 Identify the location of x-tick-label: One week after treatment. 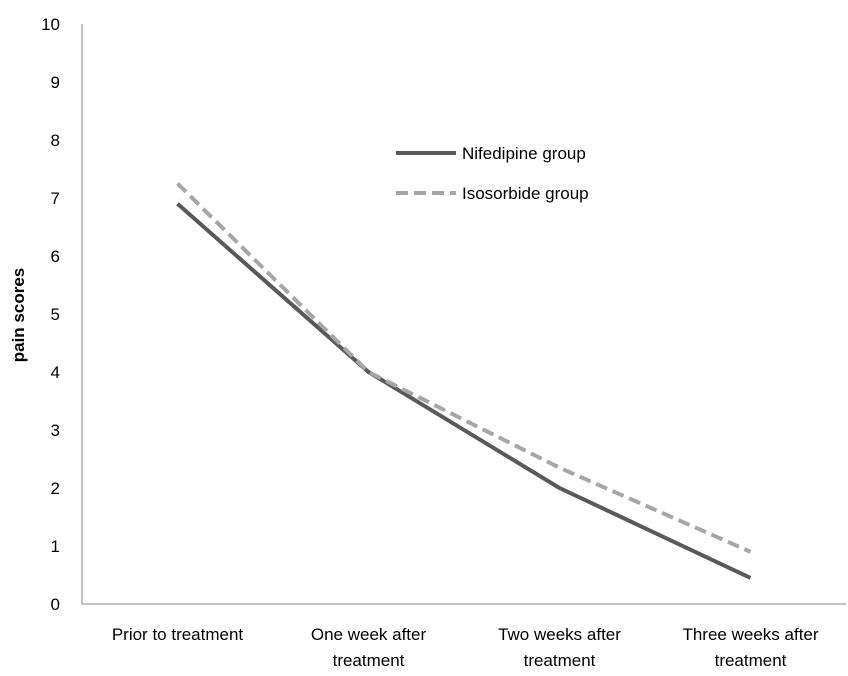
(369, 647).